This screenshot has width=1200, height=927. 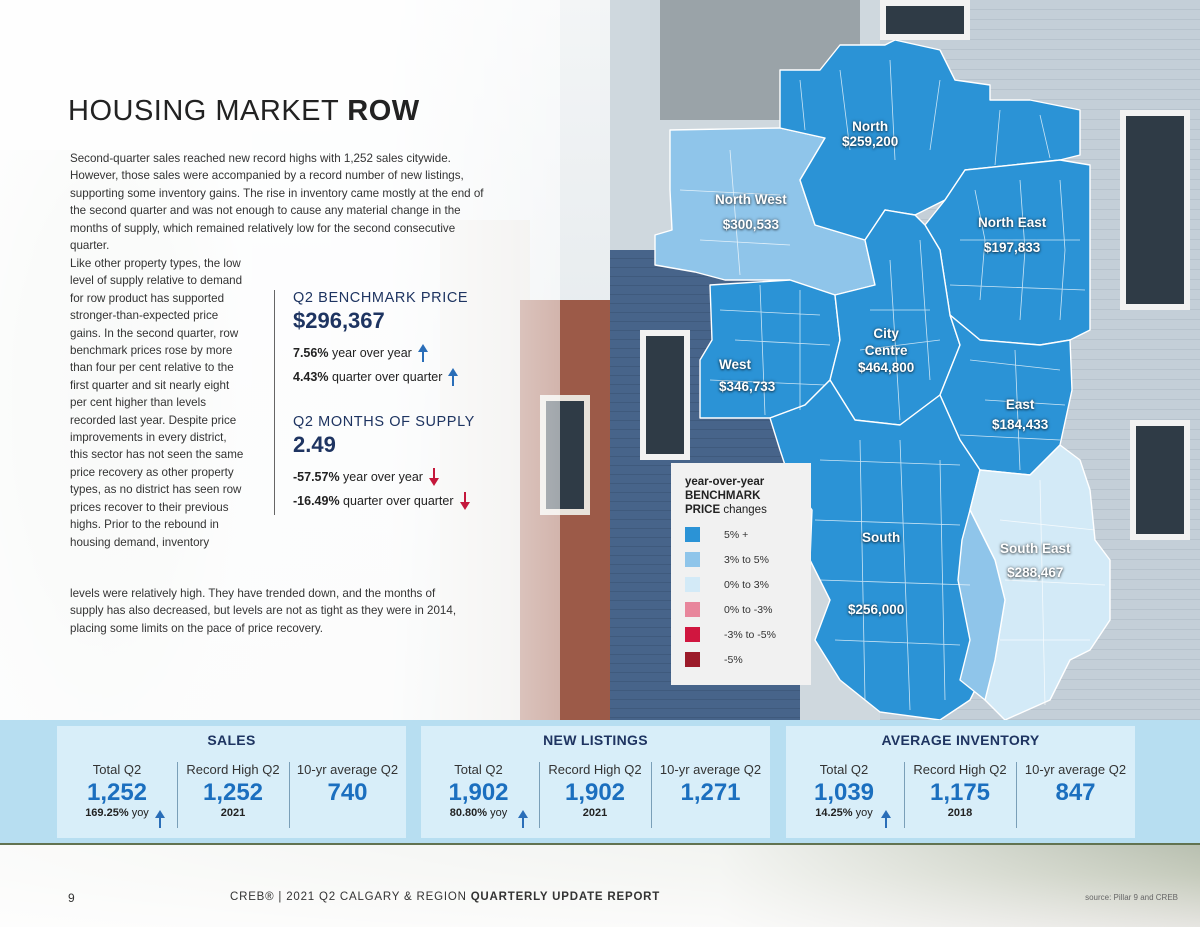 I want to click on legend-item: -3% to -5%, so click(x=741, y=634).